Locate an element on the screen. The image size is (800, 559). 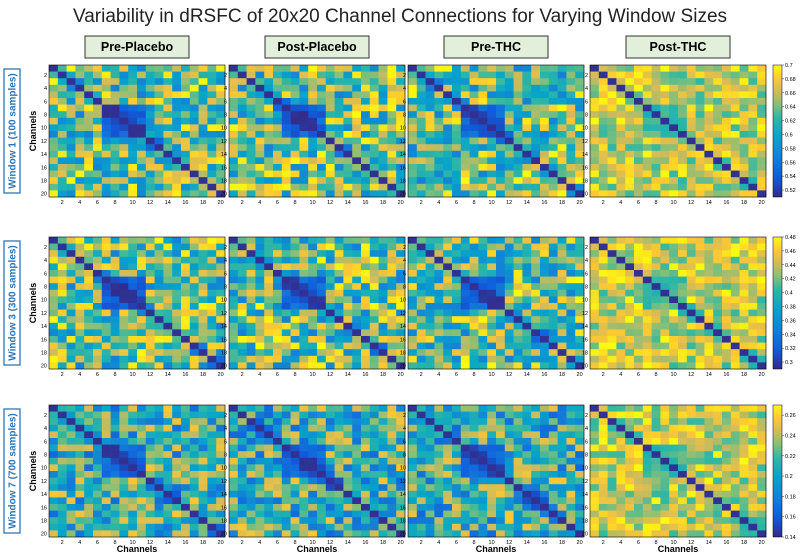
y-tick-label: 12 is located at coordinates (403, 142).